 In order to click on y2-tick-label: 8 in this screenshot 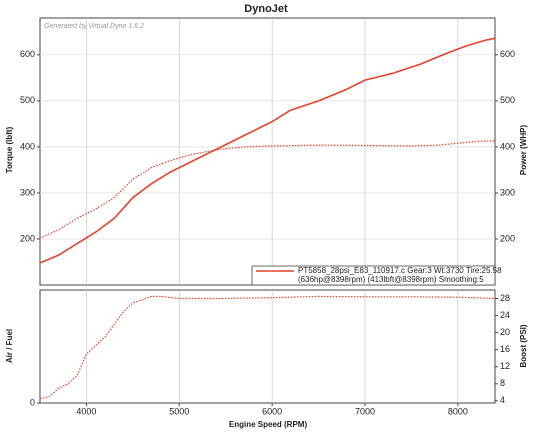, I will do `click(502, 383)`.